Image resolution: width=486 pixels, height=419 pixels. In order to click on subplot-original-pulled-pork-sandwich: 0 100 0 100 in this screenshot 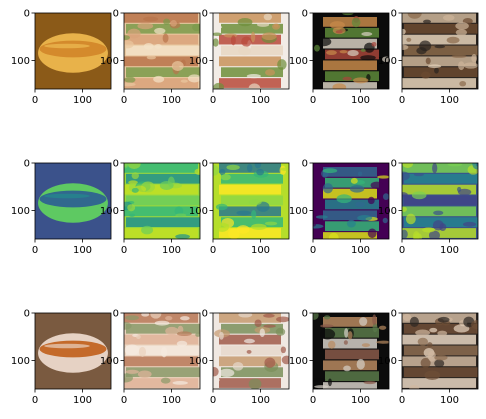, I will do `click(428, 57)`.